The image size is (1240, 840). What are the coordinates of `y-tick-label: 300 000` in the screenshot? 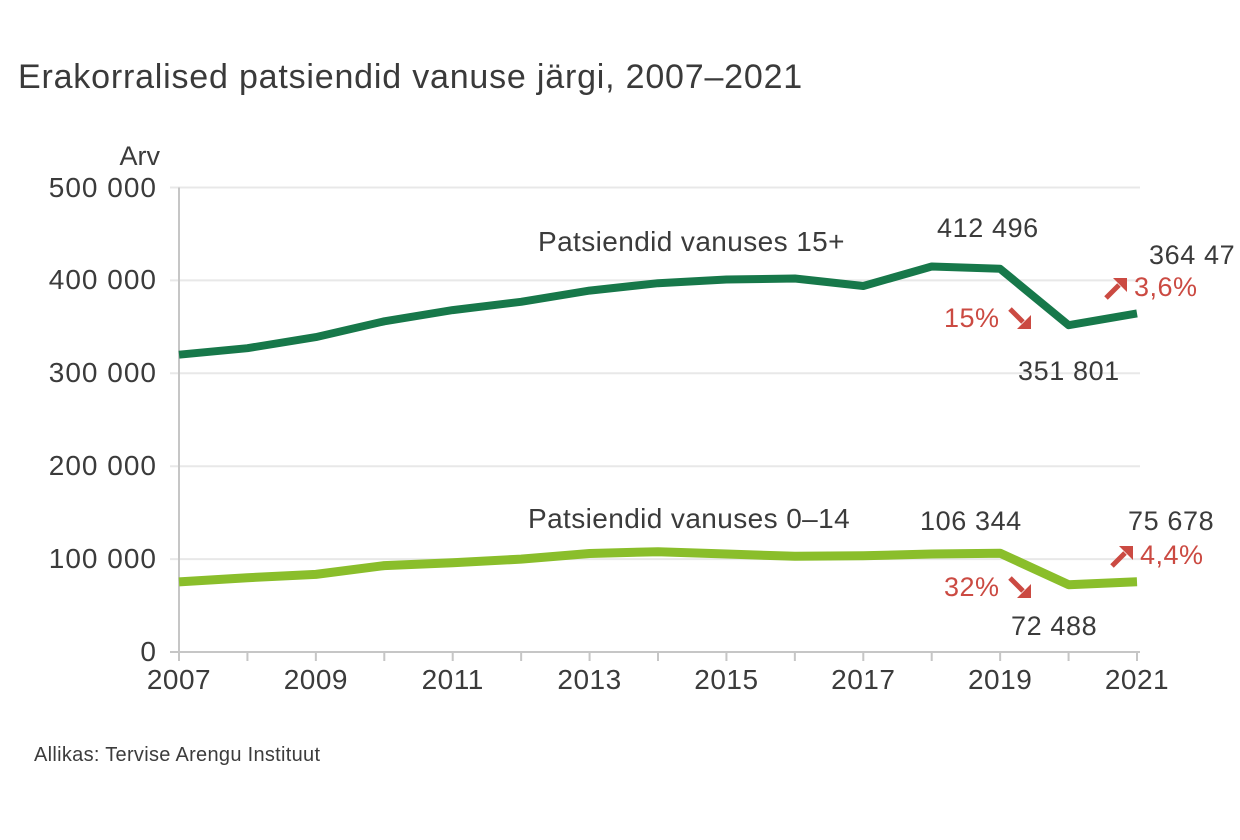 It's located at (102, 373).